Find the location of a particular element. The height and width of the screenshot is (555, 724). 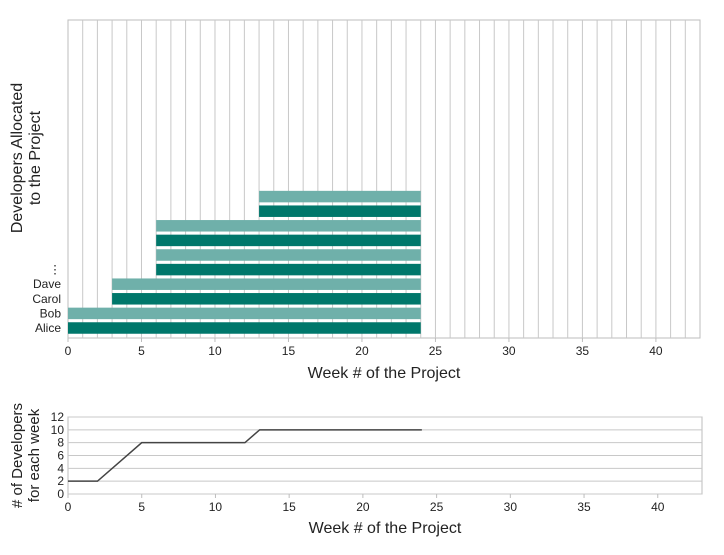

y-tick-label: 4 is located at coordinates (60, 468).